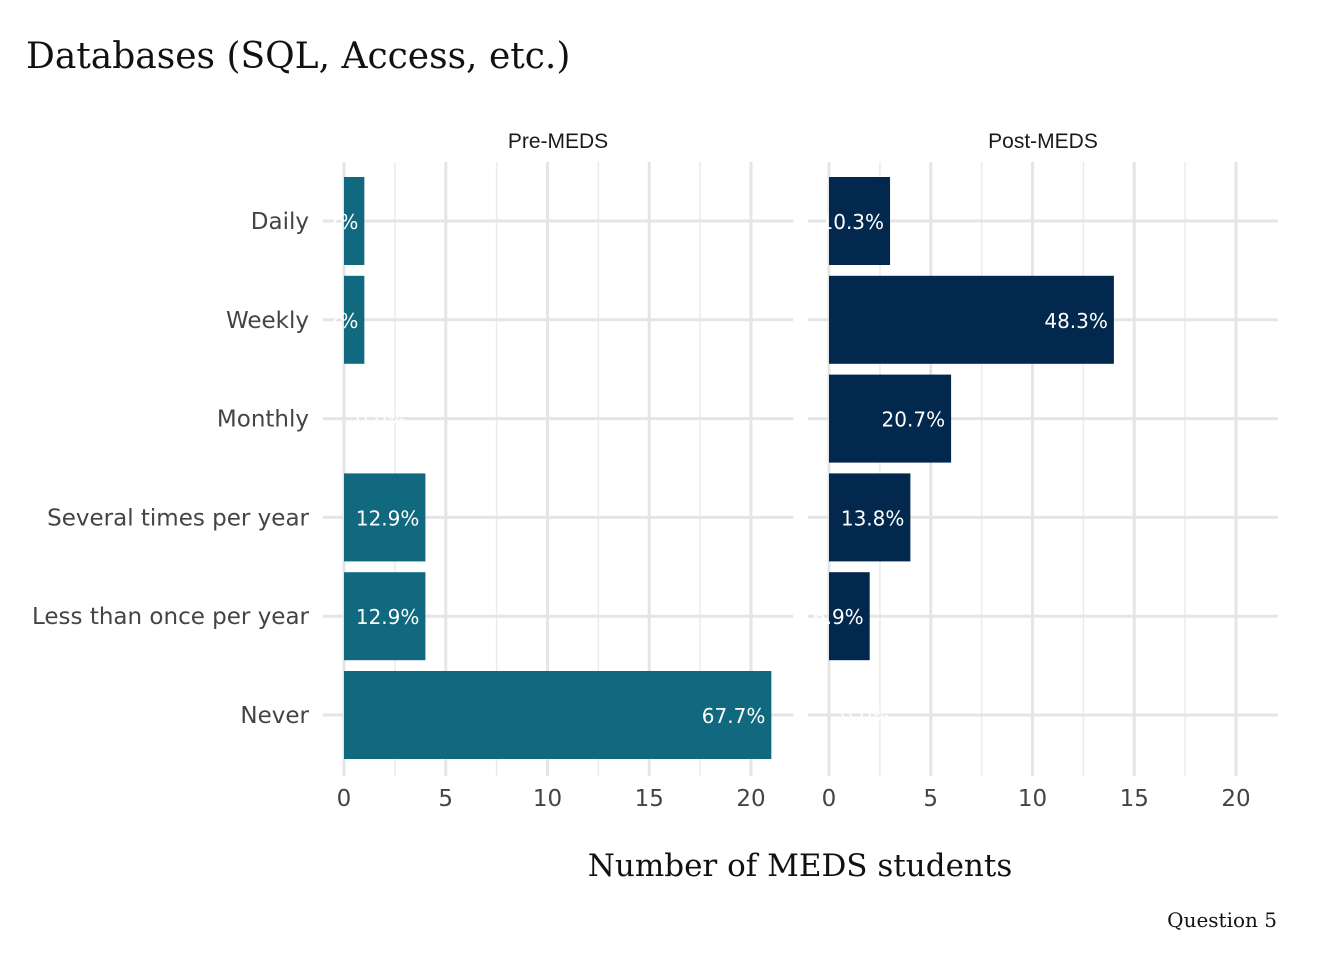  What do you see at coordinates (1043, 141) in the screenshot?
I see `panel-title: Post-MEDS` at bounding box center [1043, 141].